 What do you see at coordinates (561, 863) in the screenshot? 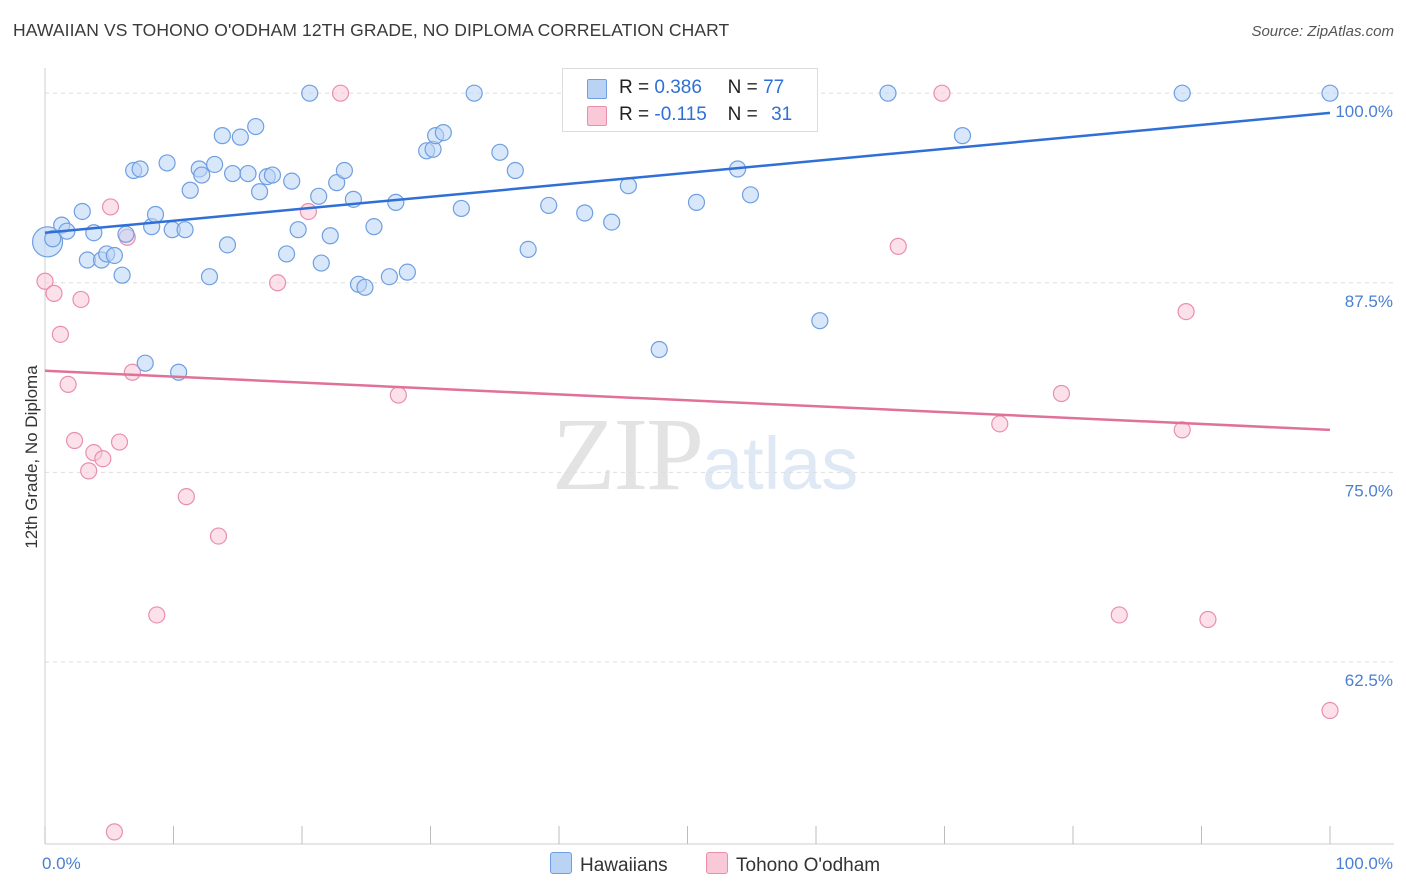
I see `bottom-legend-swatch-blue` at bounding box center [561, 863].